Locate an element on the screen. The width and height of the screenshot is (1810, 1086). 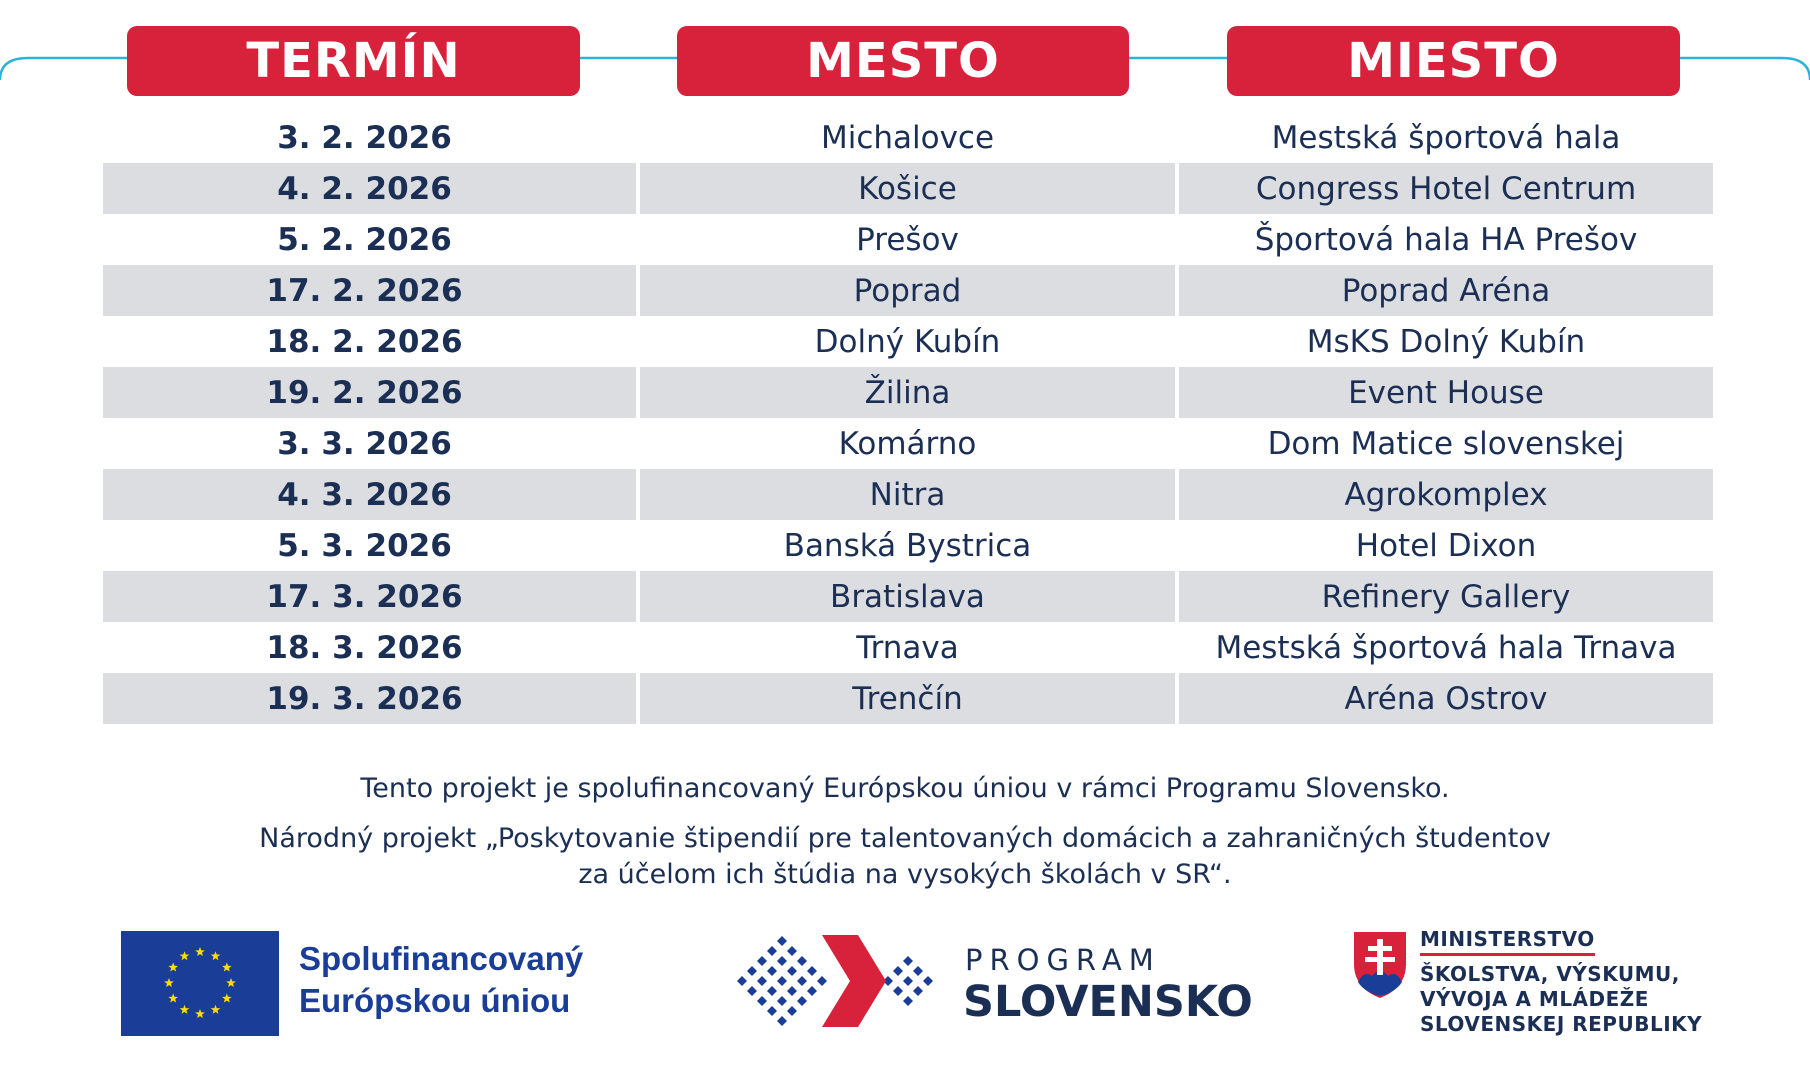
date-cell: 18. 2. 2026 is located at coordinates (364, 341).